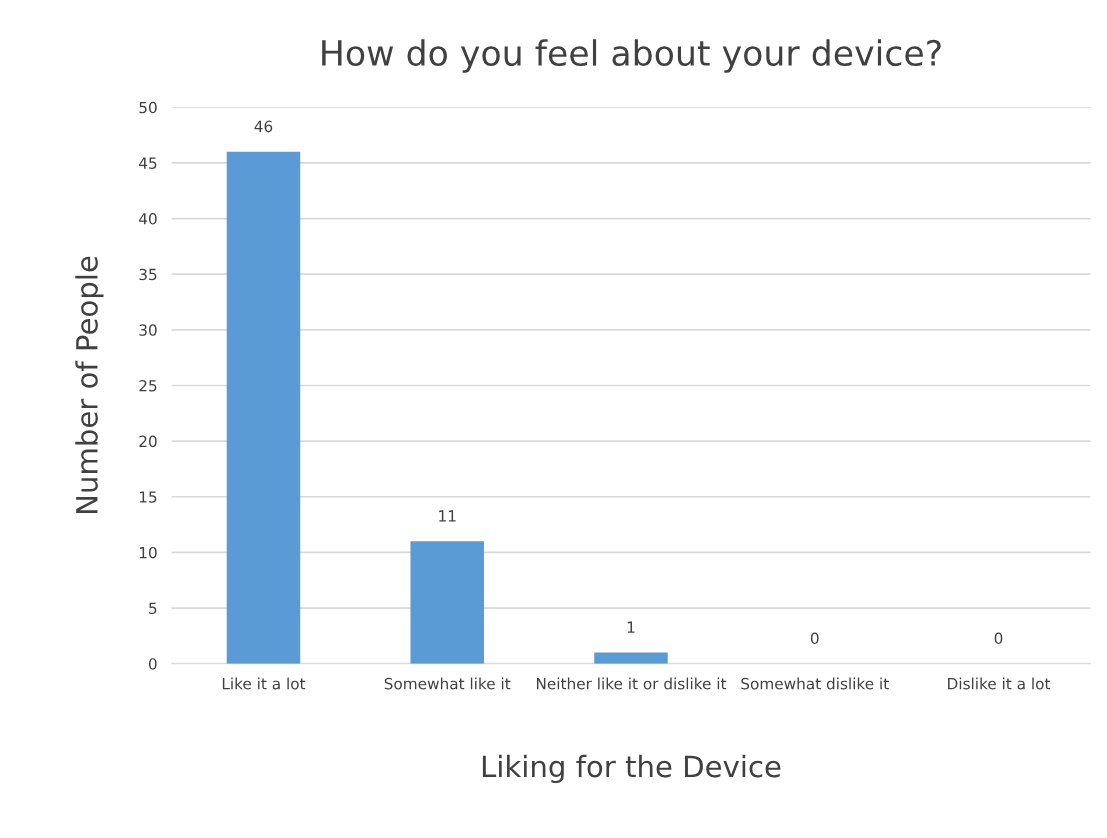 Image resolution: width=1107 pixels, height=838 pixels. I want to click on y-tick-label: 40, so click(148, 219).